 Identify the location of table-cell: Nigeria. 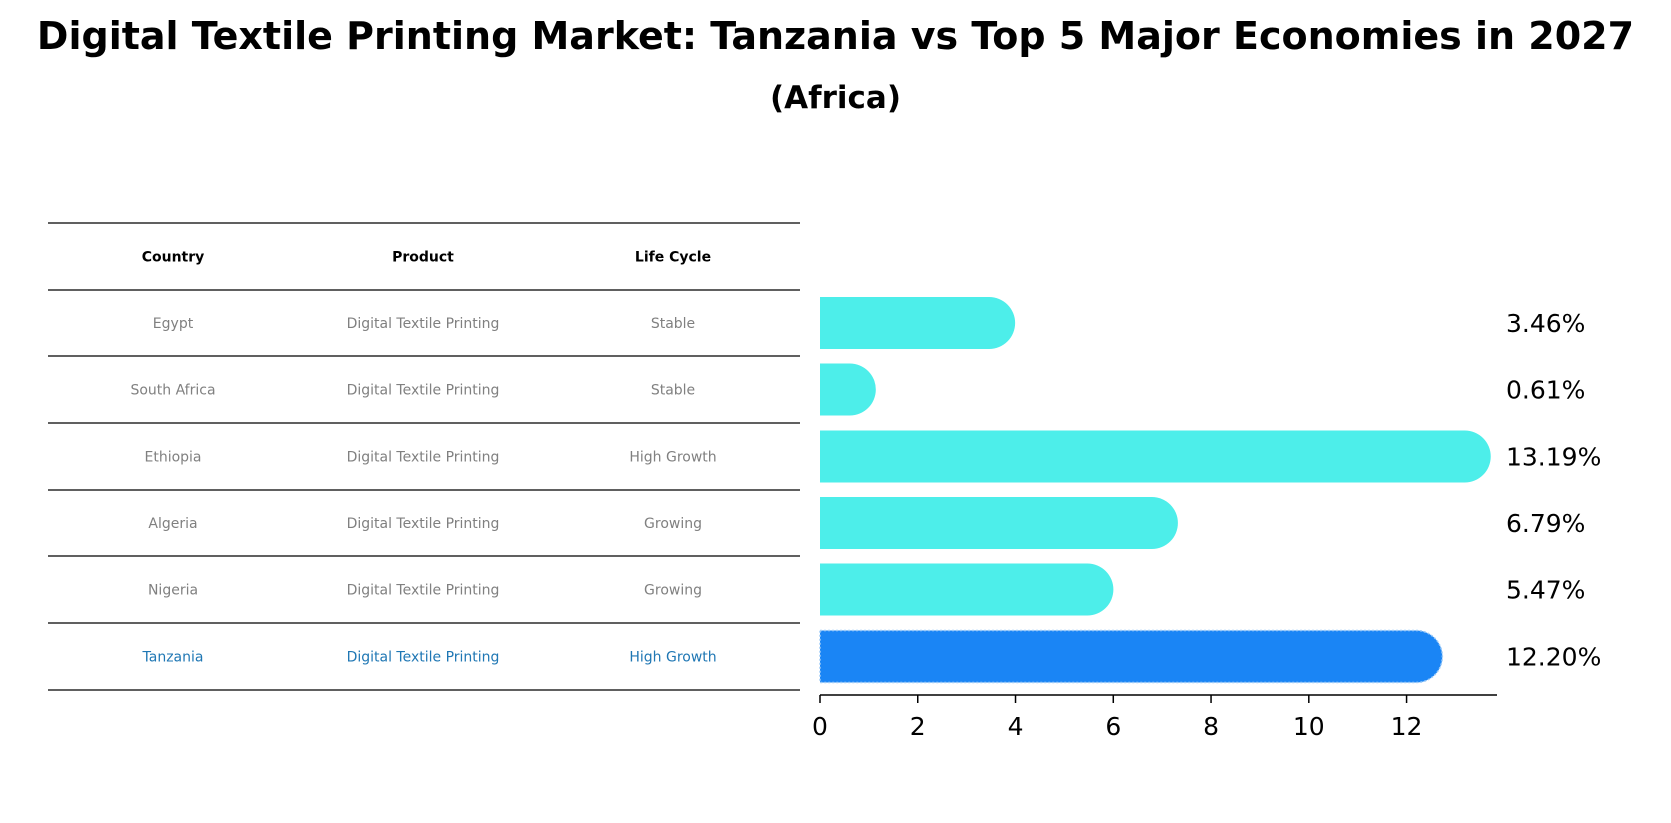
(173, 591).